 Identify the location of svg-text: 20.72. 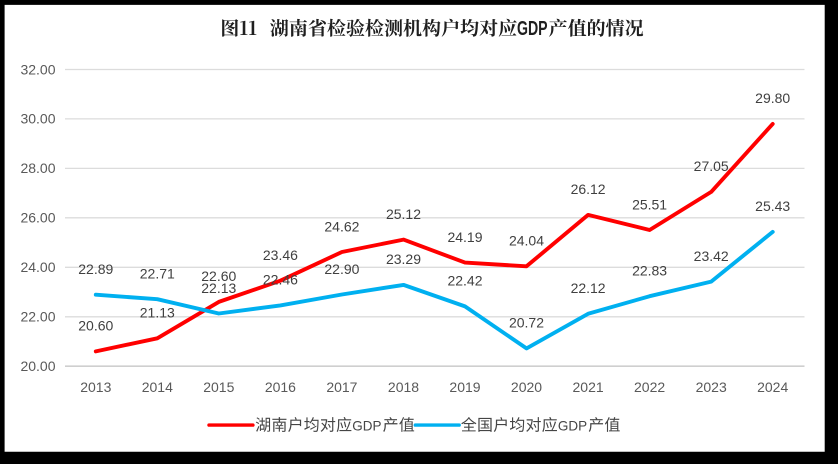
(526, 323).